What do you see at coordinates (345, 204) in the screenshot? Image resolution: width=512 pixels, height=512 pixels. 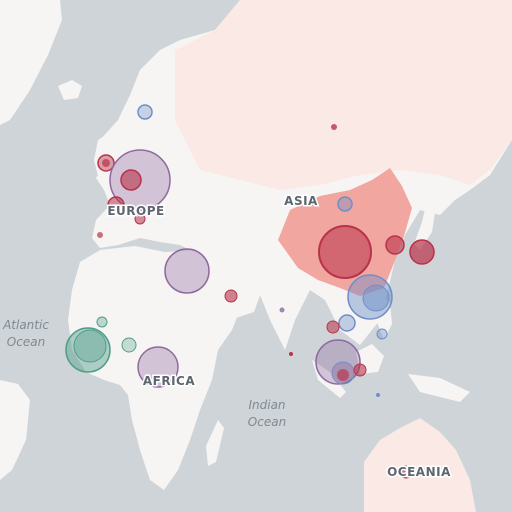 I see `beijing-marker` at bounding box center [345, 204].